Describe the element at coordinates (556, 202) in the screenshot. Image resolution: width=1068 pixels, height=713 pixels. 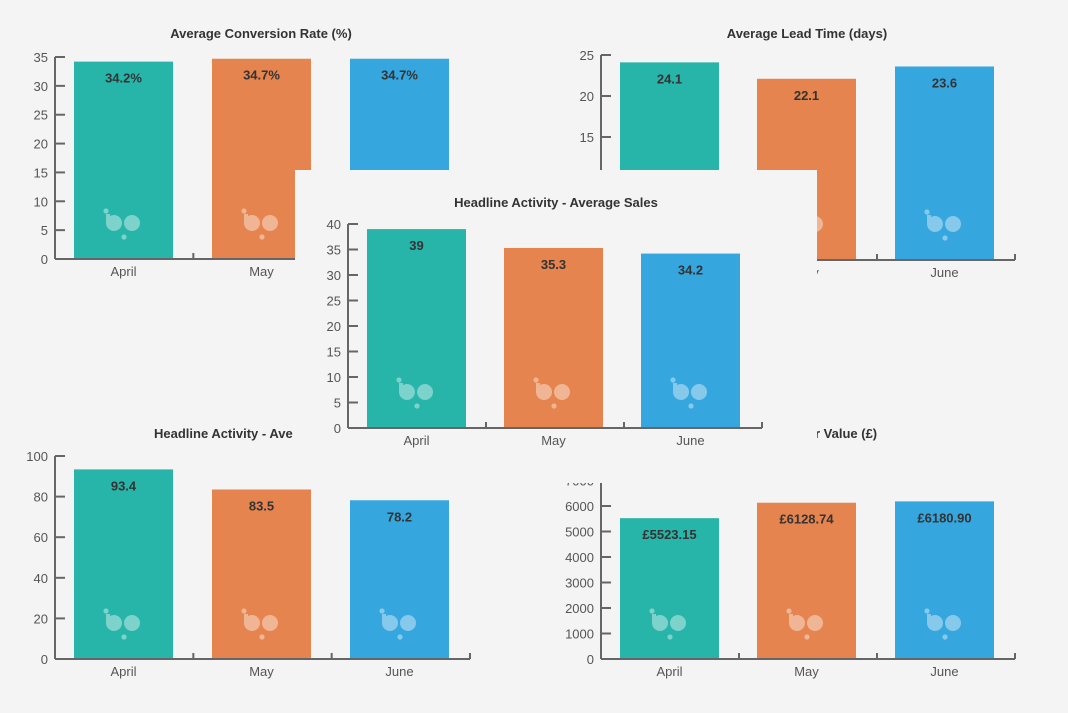
I see `chart-title: Headline Activity - Average Sales` at that location.